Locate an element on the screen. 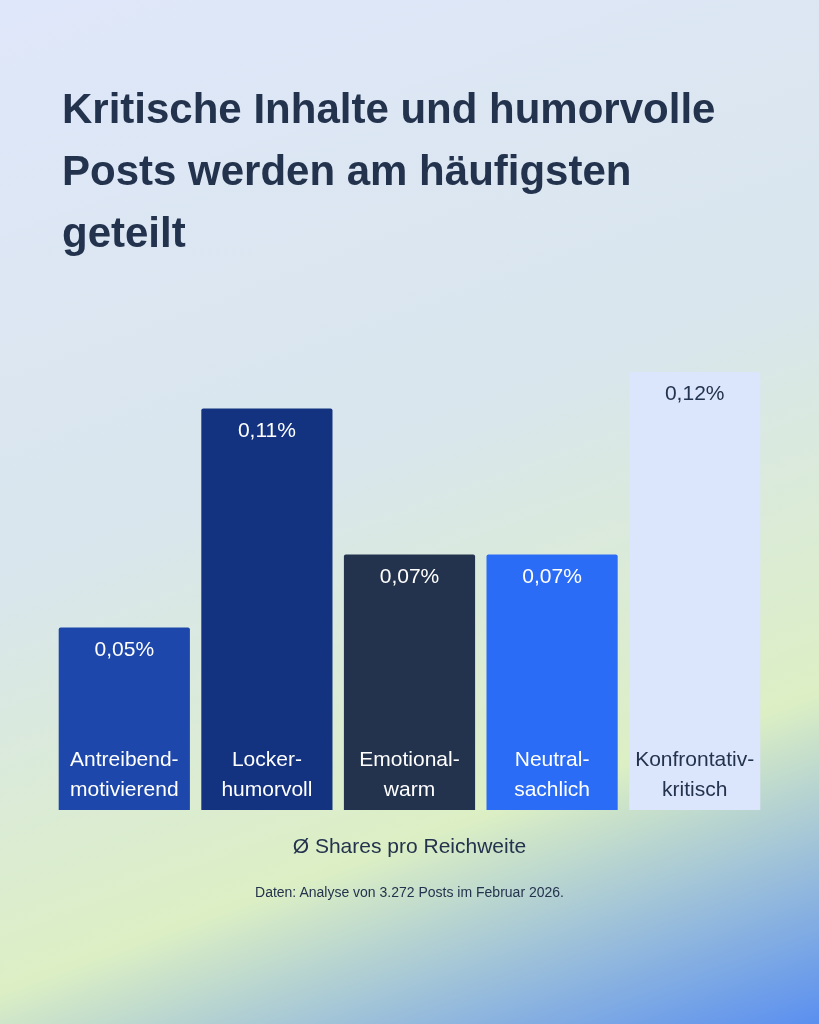 Image resolution: width=819 pixels, height=1024 pixels. data-label: 0,05% is located at coordinates (124, 648).